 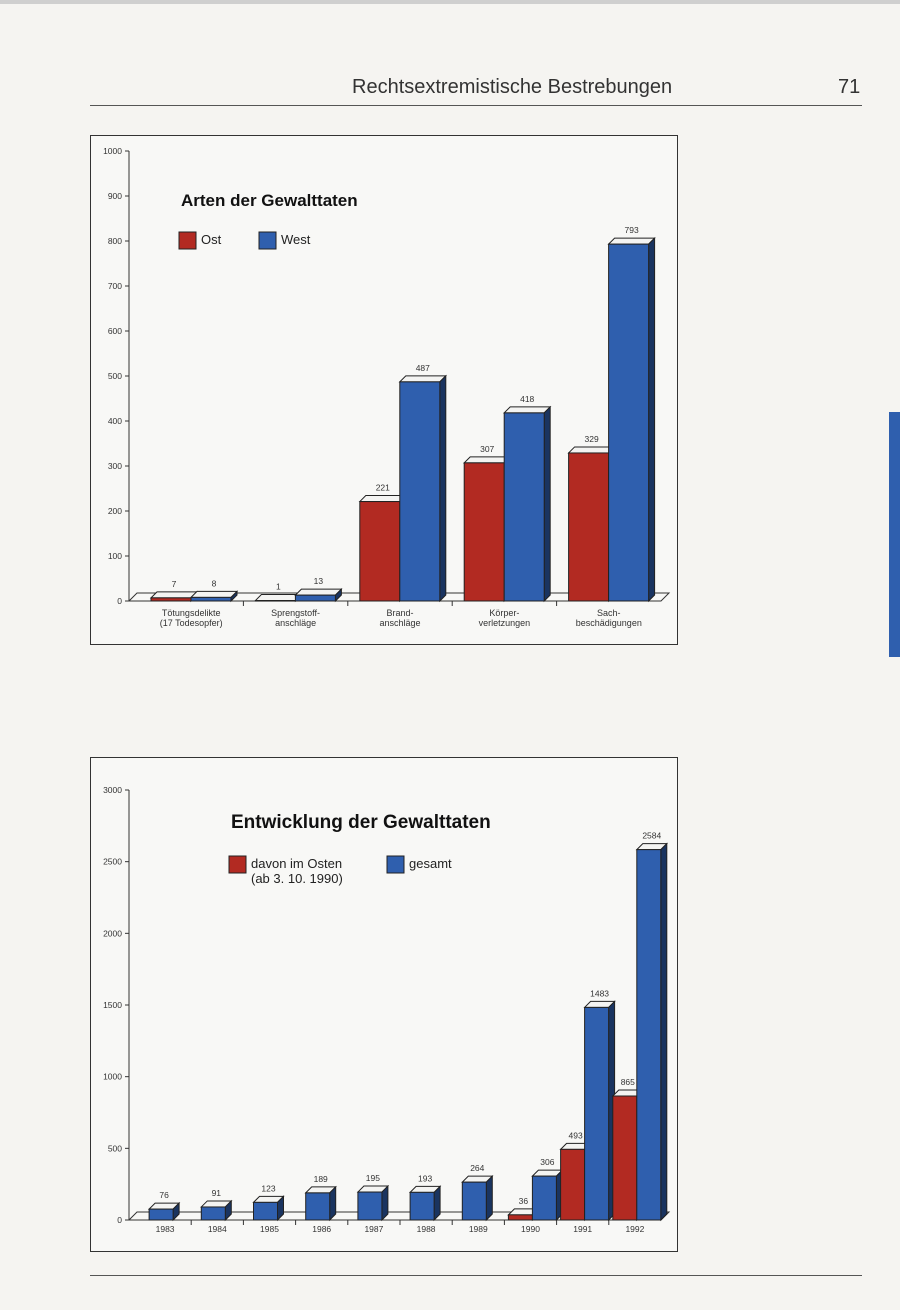 What do you see at coordinates (632, 230) in the screenshot?
I see `data-label: 793` at bounding box center [632, 230].